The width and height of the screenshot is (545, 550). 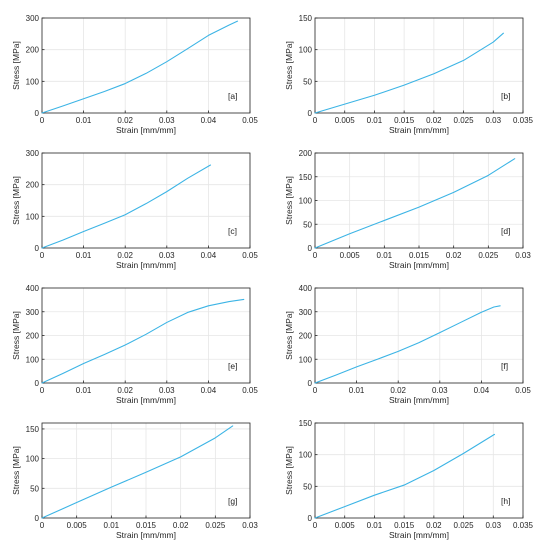 What do you see at coordinates (232, 366) in the screenshot?
I see `panel-label: [e]` at bounding box center [232, 366].